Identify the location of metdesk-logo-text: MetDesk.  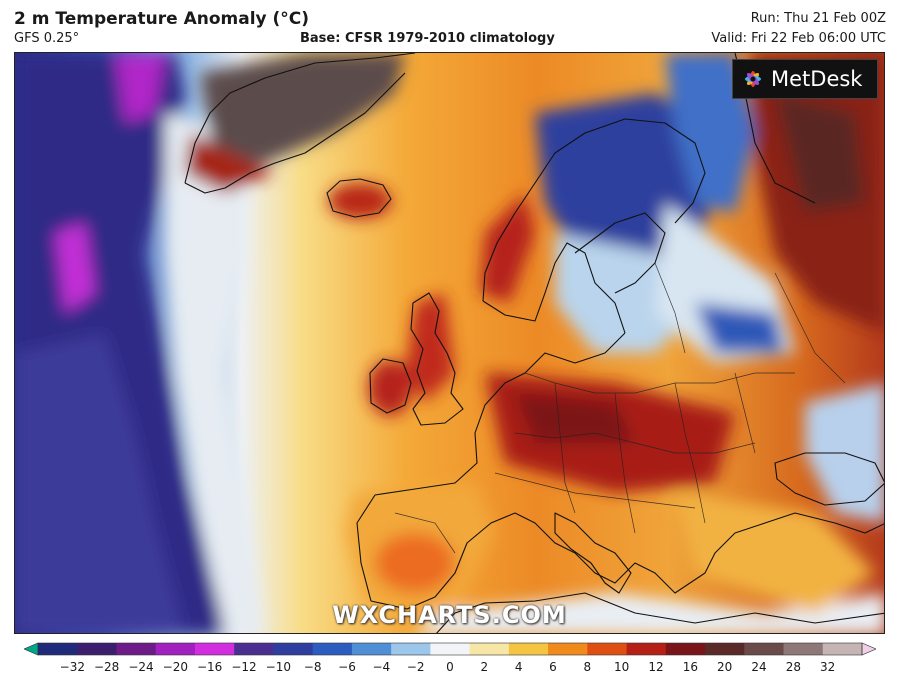
(817, 79).